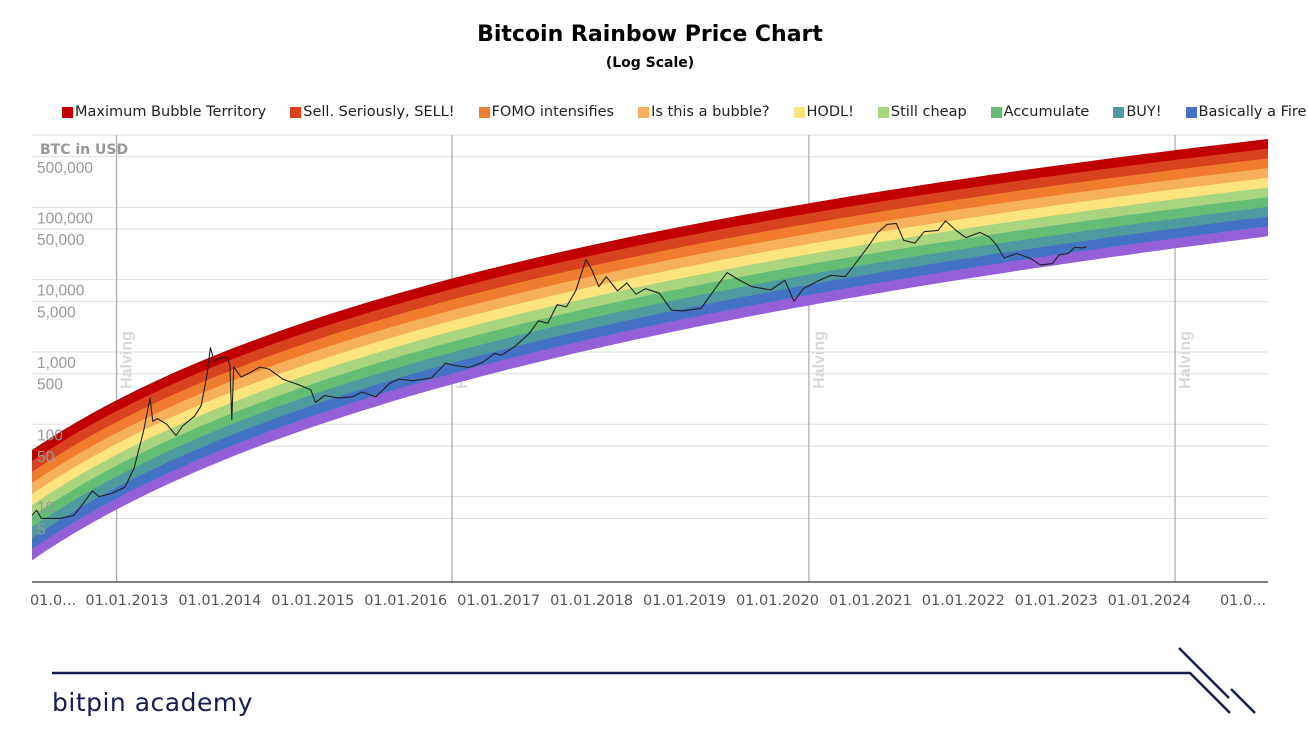  What do you see at coordinates (50, 385) in the screenshot?
I see `y-tick-label: 500` at bounding box center [50, 385].